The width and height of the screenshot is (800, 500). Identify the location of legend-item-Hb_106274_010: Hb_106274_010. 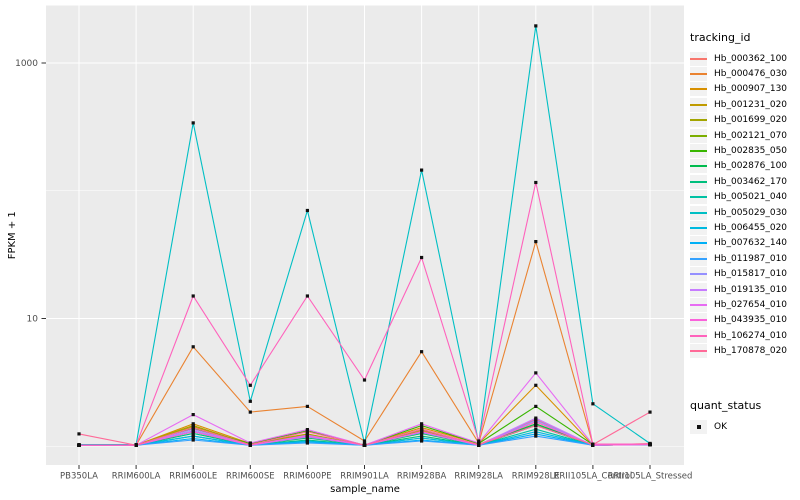
(744, 335).